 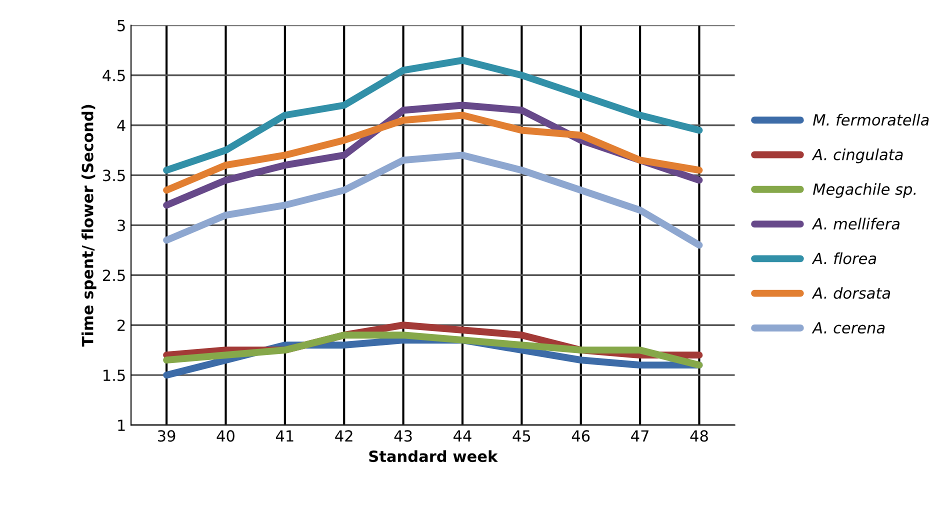 I want to click on x-tick-label: 41, so click(x=285, y=436).